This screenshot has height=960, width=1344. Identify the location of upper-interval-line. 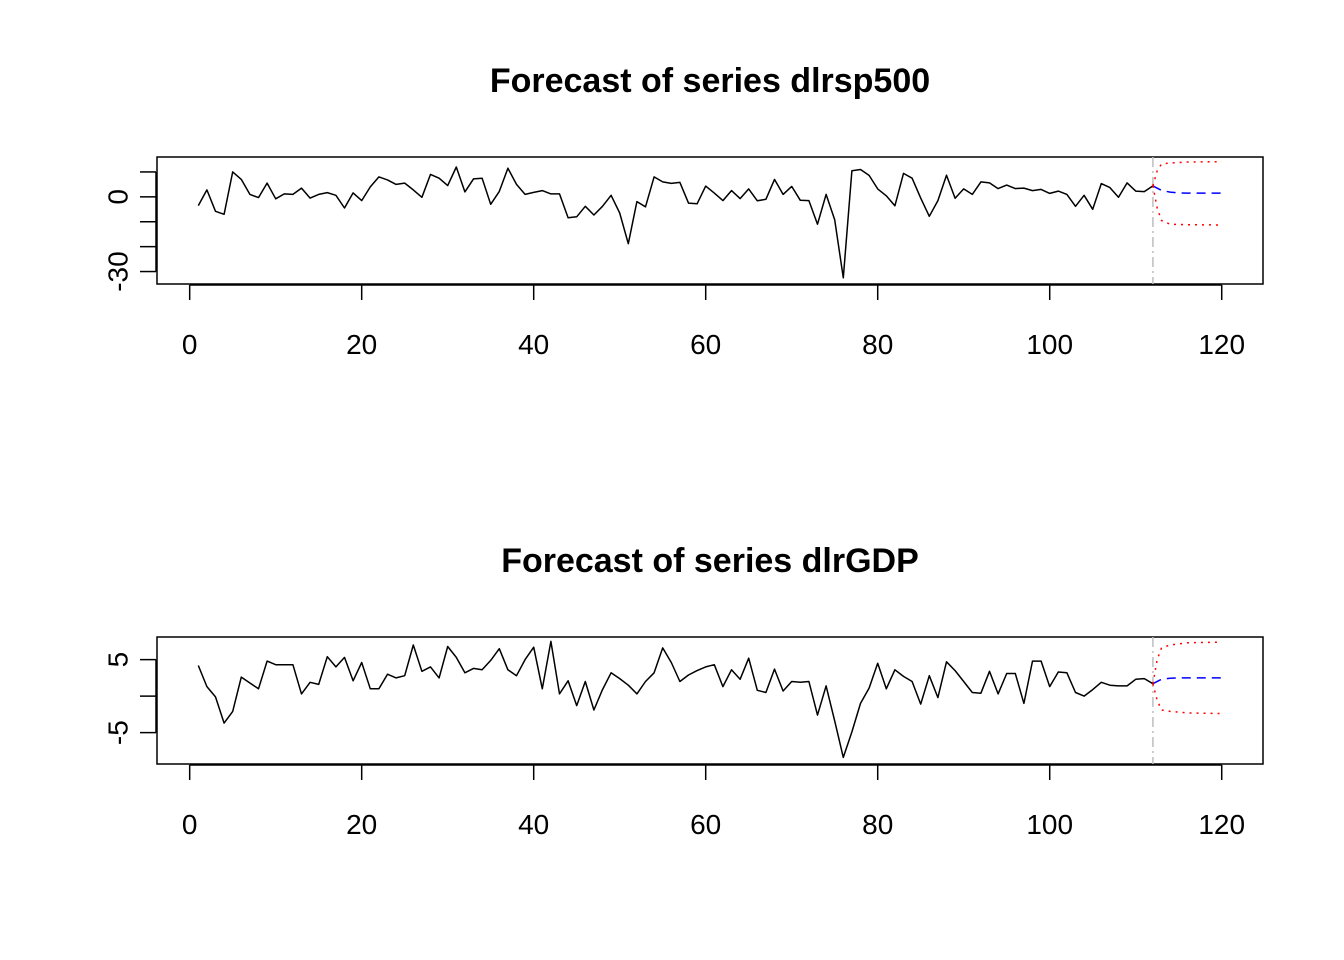
(1187, 173).